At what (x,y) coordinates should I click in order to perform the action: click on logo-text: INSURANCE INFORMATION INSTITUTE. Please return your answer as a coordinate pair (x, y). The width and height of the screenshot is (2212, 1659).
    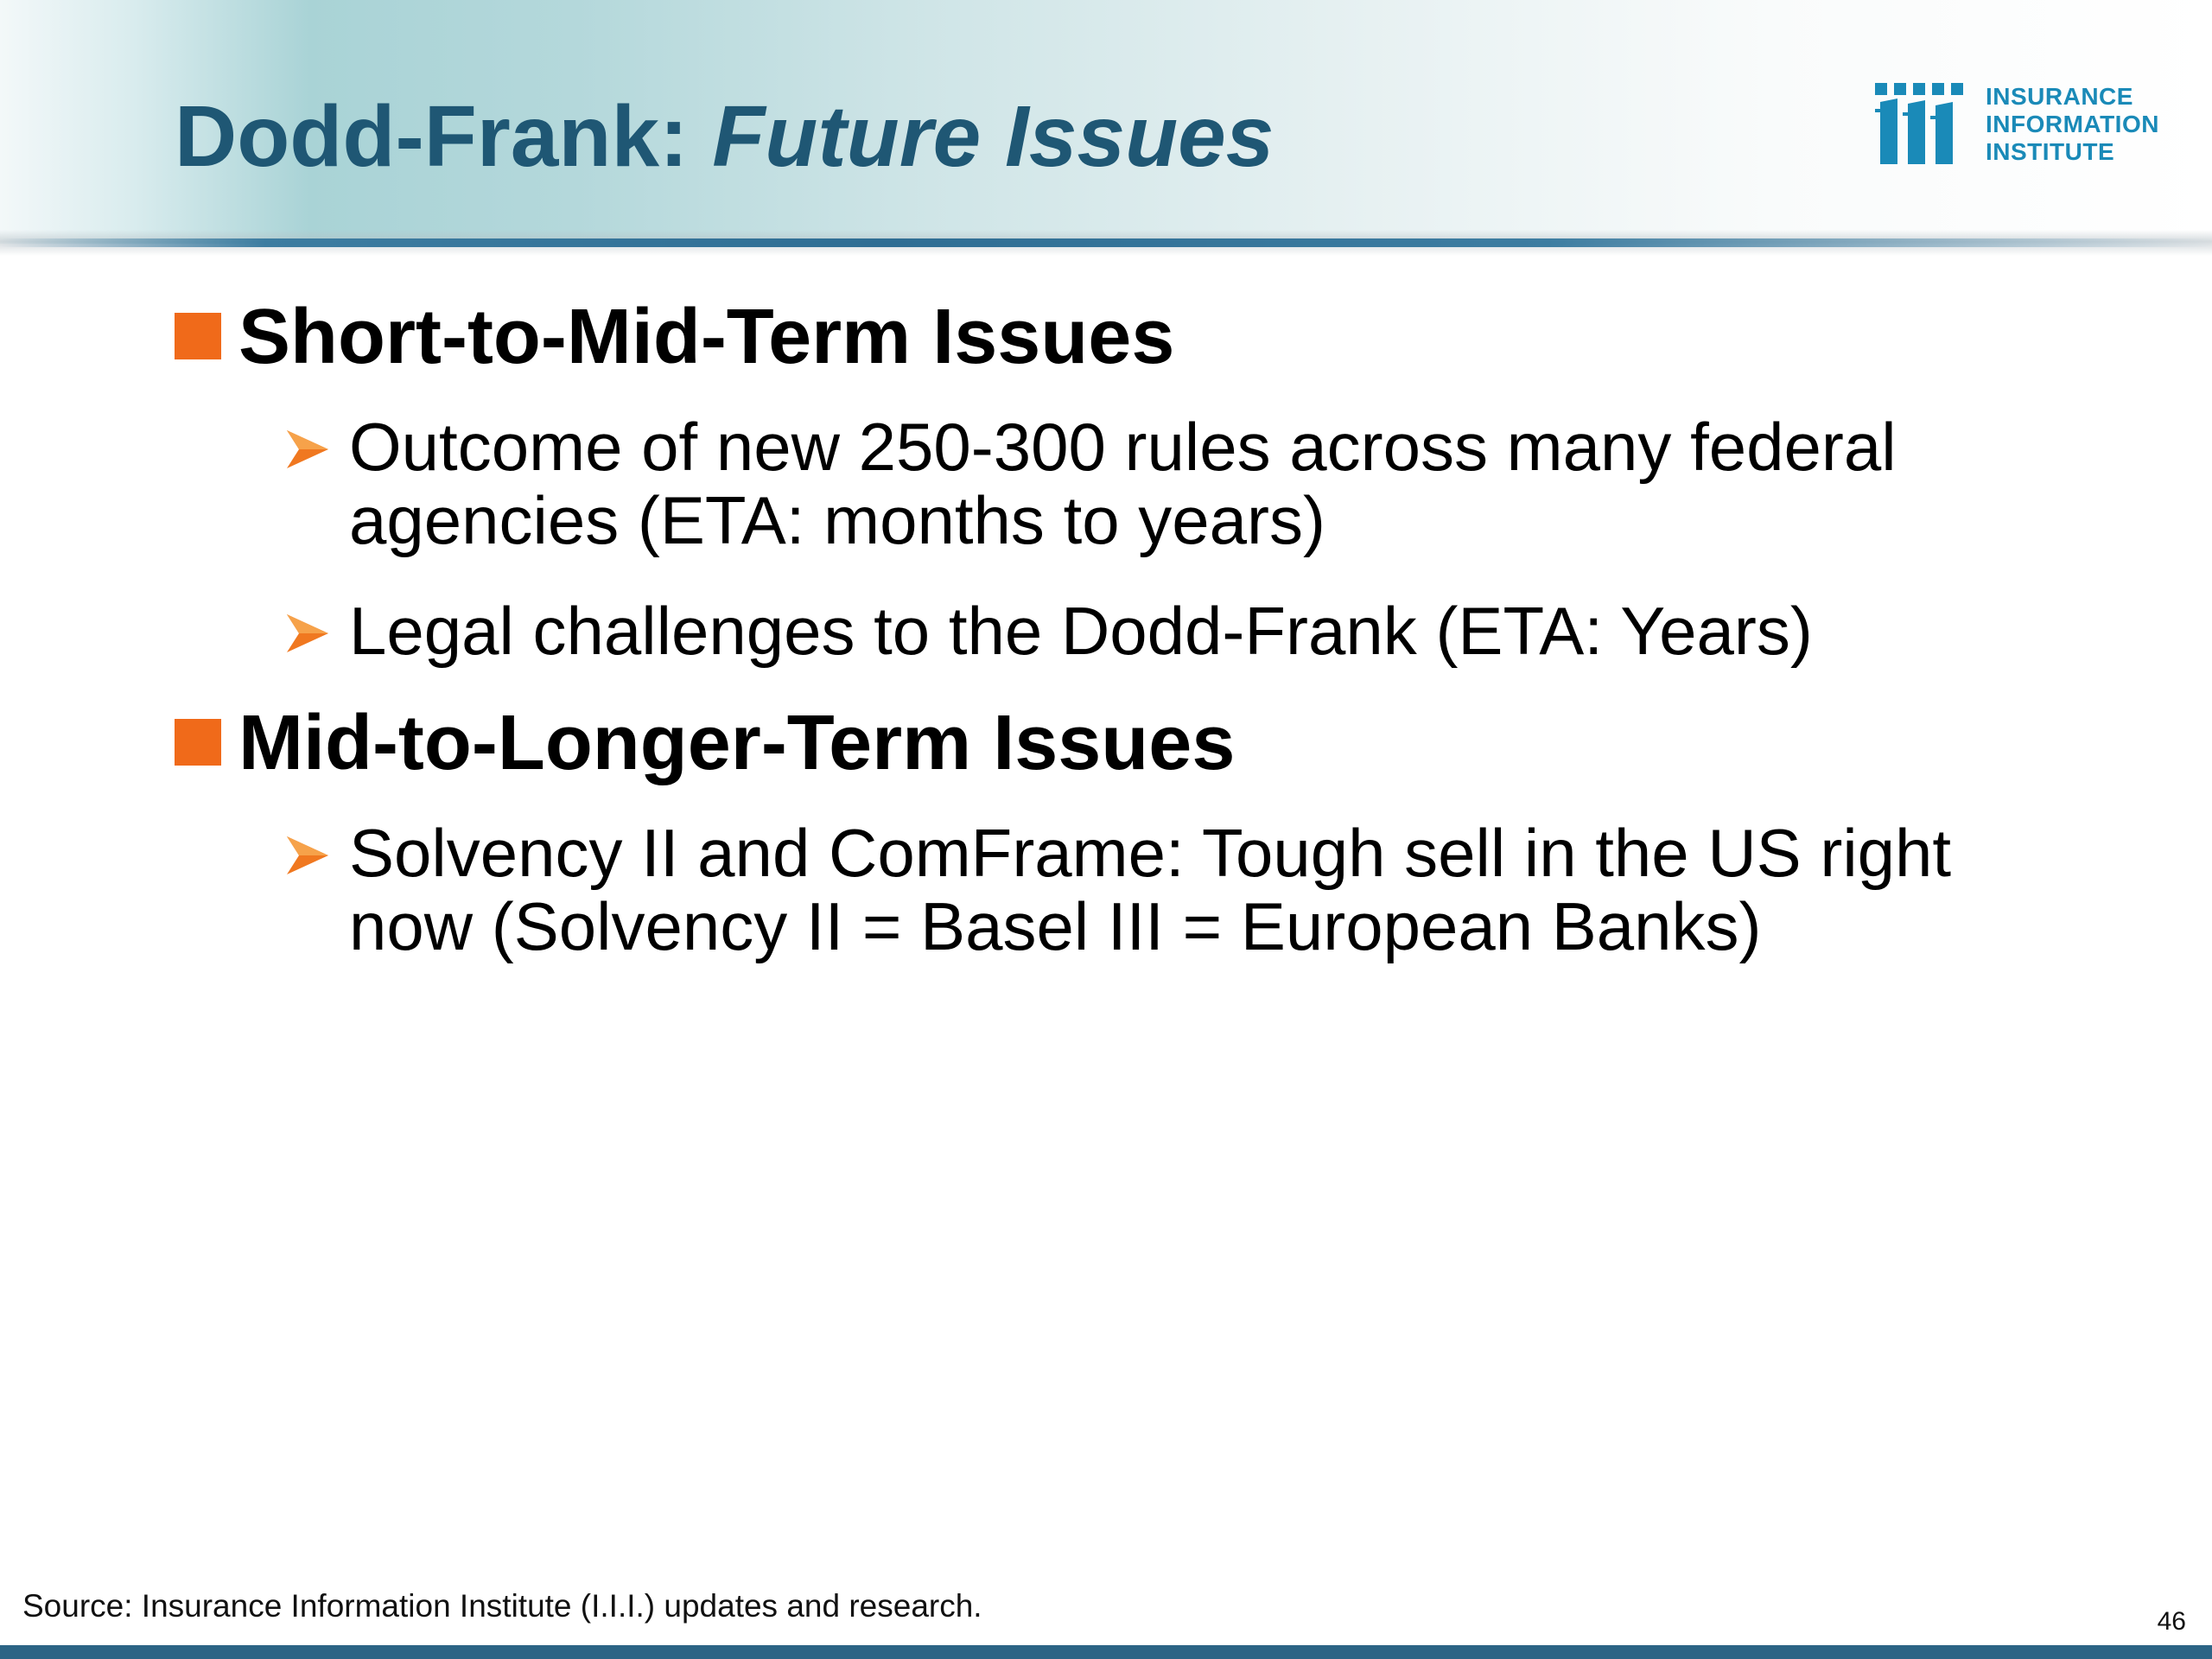
    Looking at the image, I should click on (2072, 124).